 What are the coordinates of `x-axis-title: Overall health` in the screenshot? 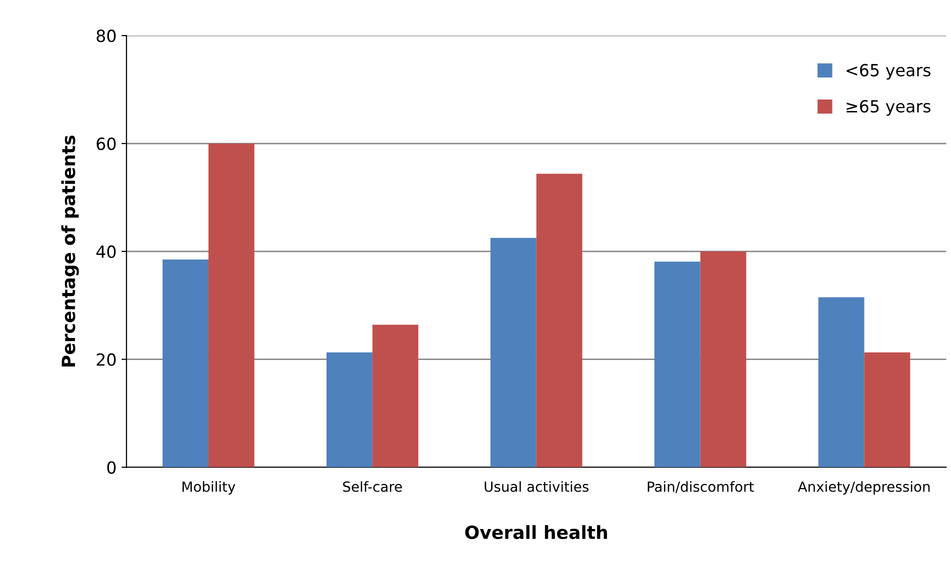 It's located at (536, 532).